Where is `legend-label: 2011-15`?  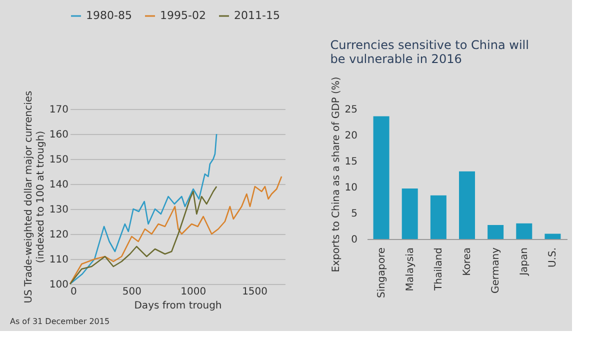 legend-label: 2011-15 is located at coordinates (257, 15).